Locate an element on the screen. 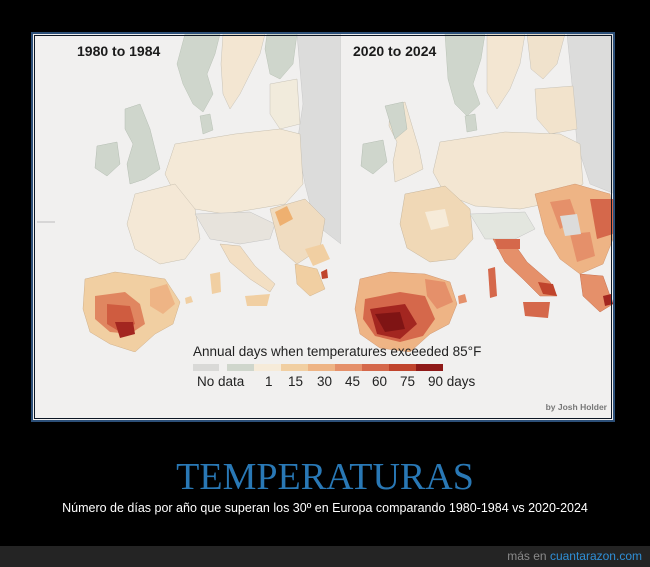 The width and height of the screenshot is (650, 567). legend-label-30: 30 is located at coordinates (325, 381).